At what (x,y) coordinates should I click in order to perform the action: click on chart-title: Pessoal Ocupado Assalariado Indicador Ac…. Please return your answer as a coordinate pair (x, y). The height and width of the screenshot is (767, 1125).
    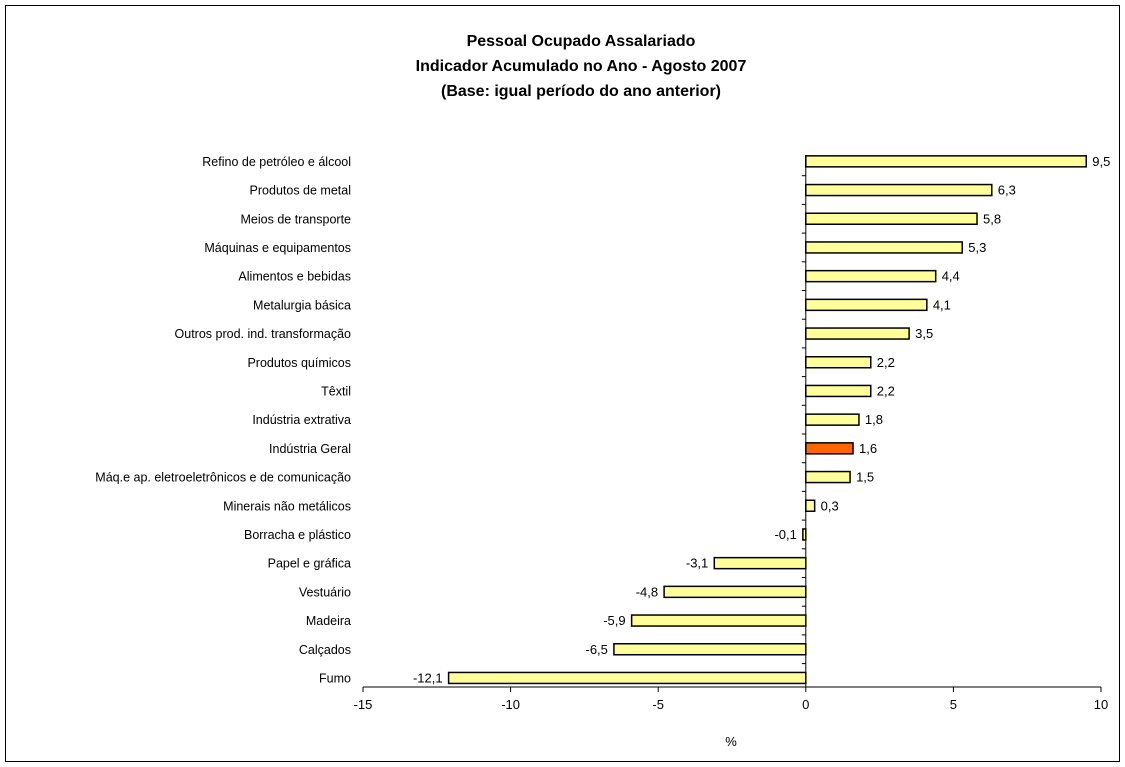
    Looking at the image, I should click on (581, 66).